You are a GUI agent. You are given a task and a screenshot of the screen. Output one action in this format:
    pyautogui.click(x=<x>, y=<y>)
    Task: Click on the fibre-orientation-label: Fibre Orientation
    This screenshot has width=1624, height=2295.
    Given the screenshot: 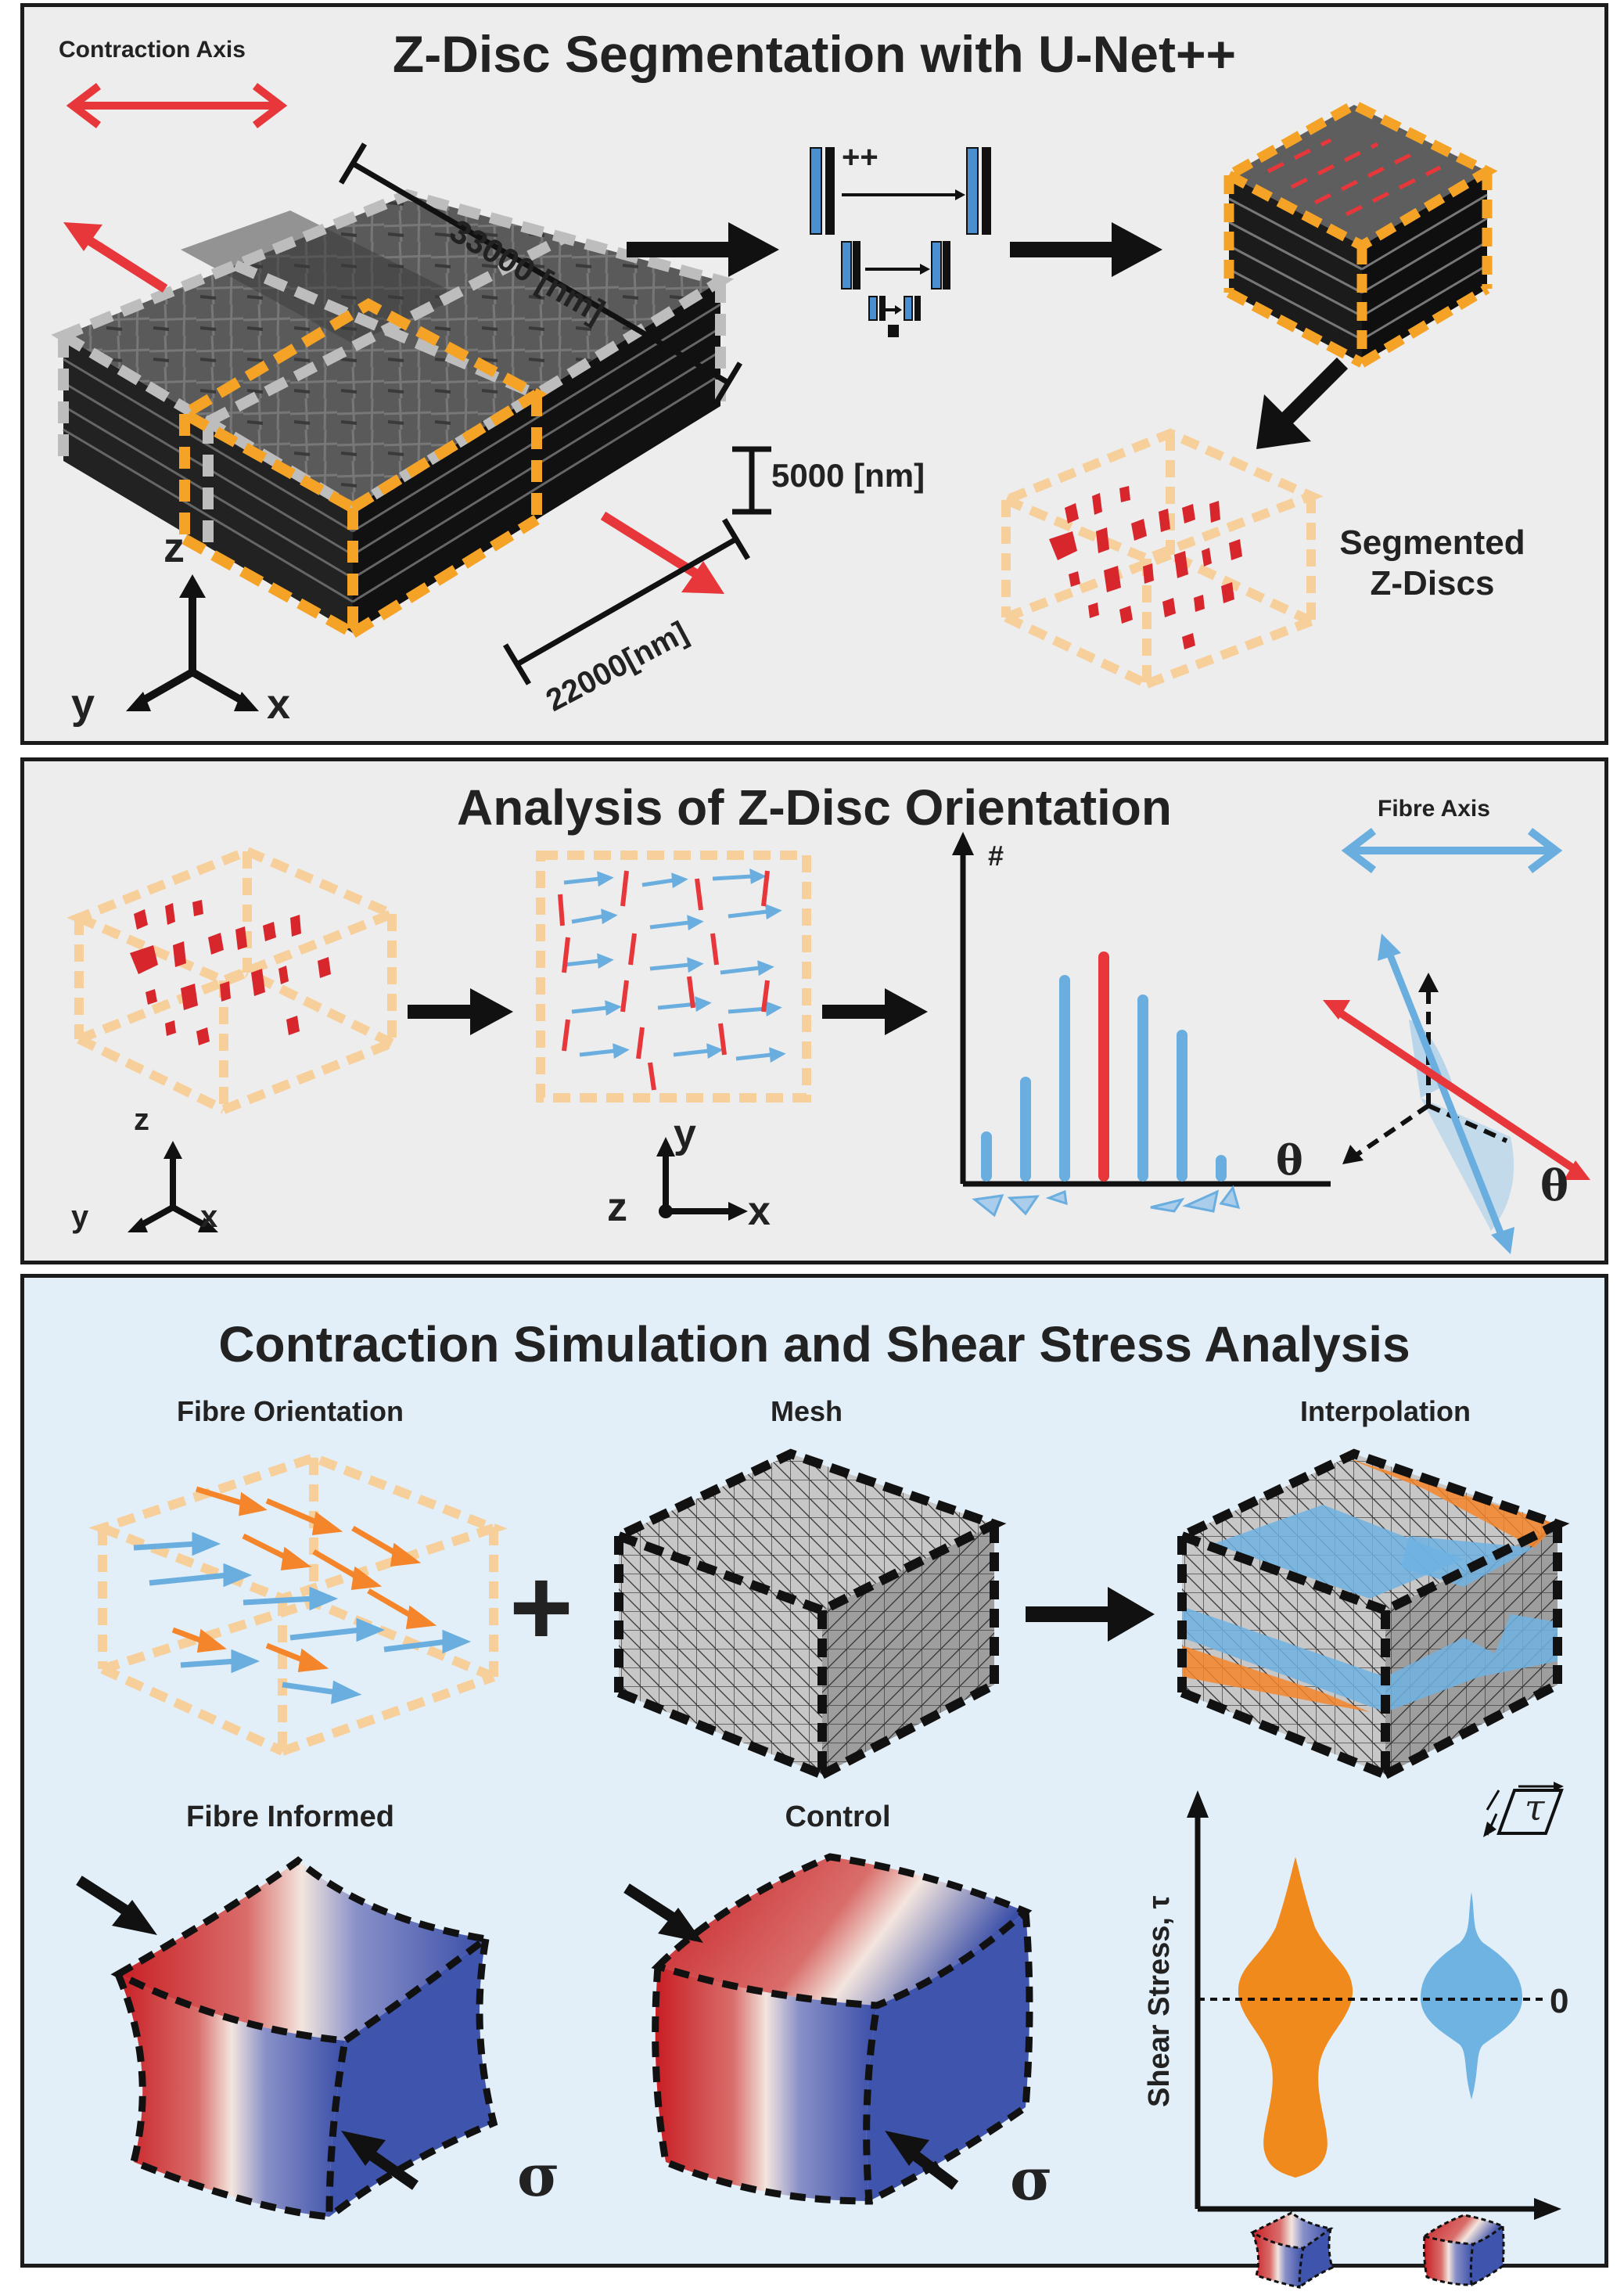 What is the action you would take?
    pyautogui.click(x=290, y=1411)
    